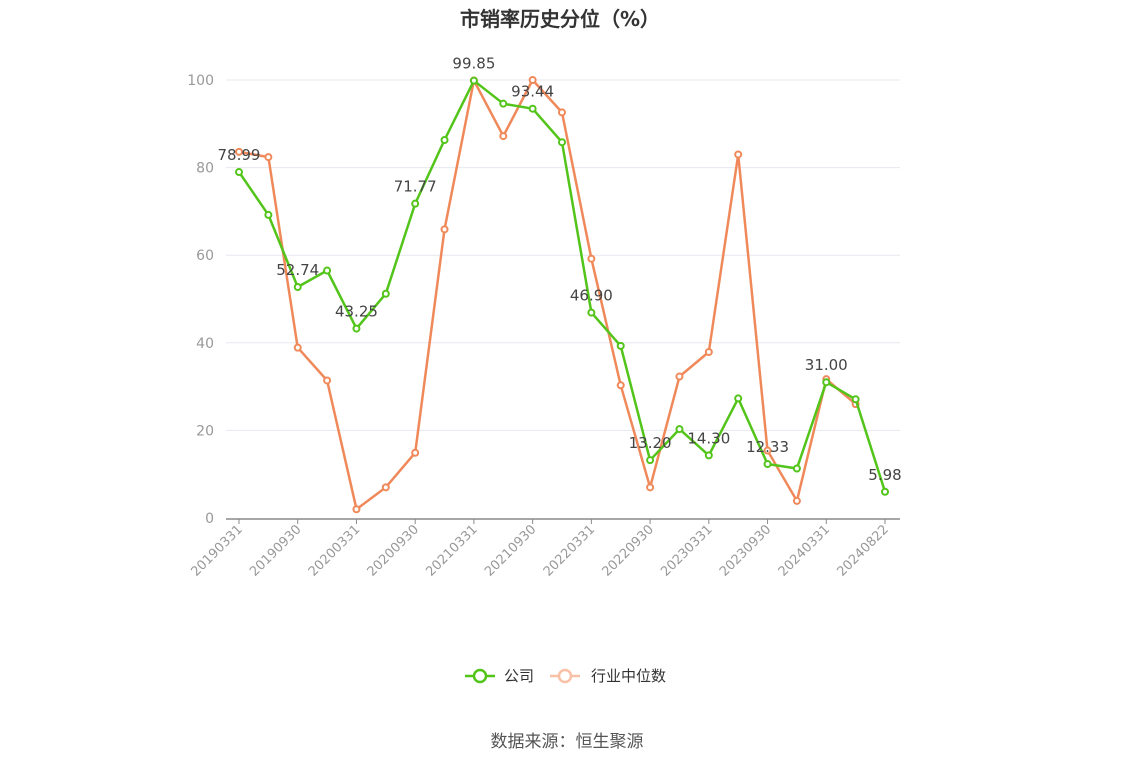  Describe the element at coordinates (510, 550) in the screenshot. I see `x-tick-label: 20210930` at that location.